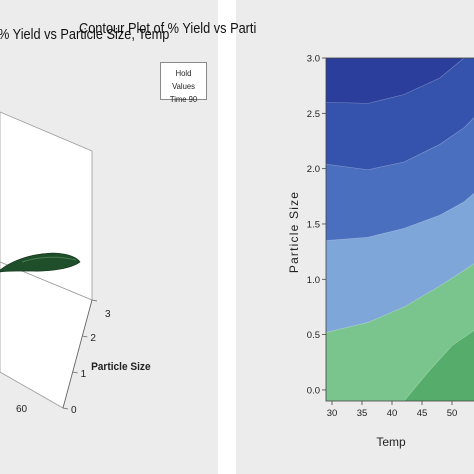 The height and width of the screenshot is (474, 474). Describe the element at coordinates (183, 99) in the screenshot. I see `hold-values-time: Time 90` at that location.